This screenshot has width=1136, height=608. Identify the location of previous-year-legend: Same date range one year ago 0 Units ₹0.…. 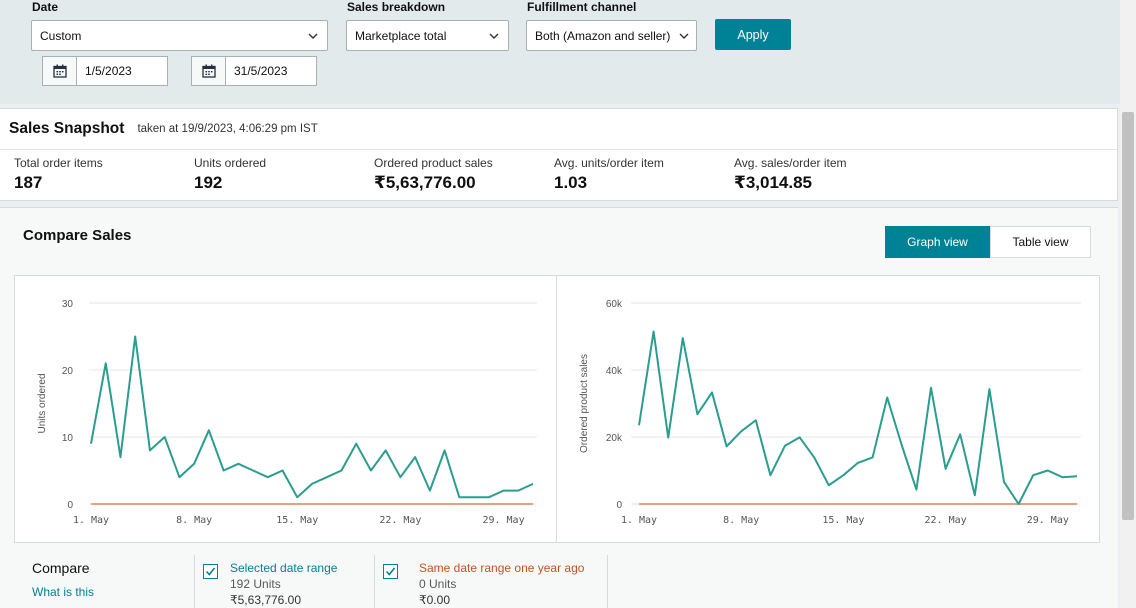
(501, 584).